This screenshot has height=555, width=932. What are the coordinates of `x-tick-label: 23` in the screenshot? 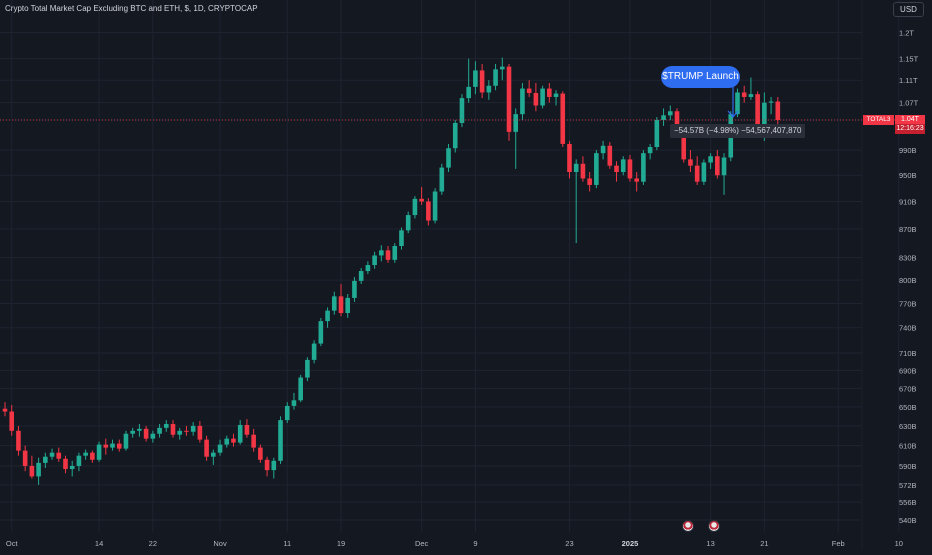 It's located at (569, 543).